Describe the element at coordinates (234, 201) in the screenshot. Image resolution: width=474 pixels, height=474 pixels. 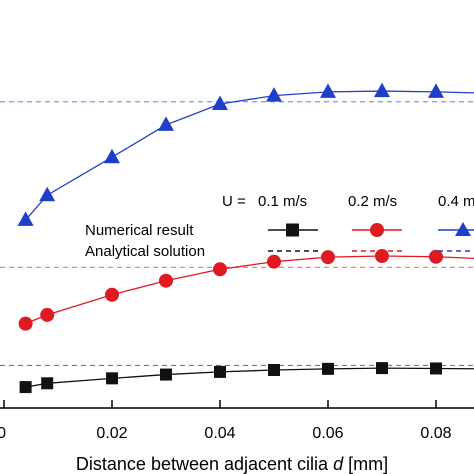
I see `legend-header-prefix: U =` at that location.